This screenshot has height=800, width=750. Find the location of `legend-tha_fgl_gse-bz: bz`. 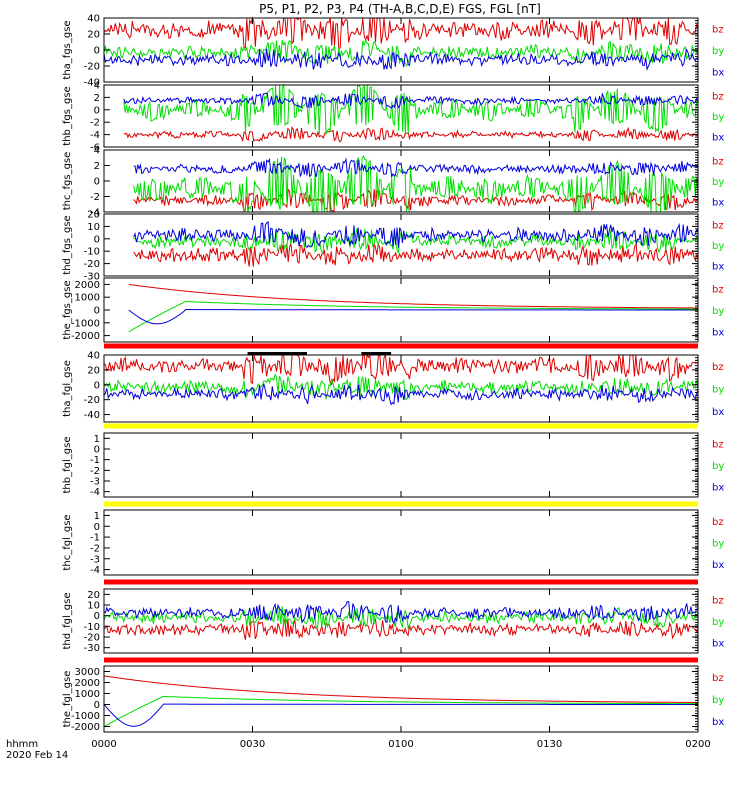

legend-tha_fgl_gse-bz: bz is located at coordinates (718, 367).